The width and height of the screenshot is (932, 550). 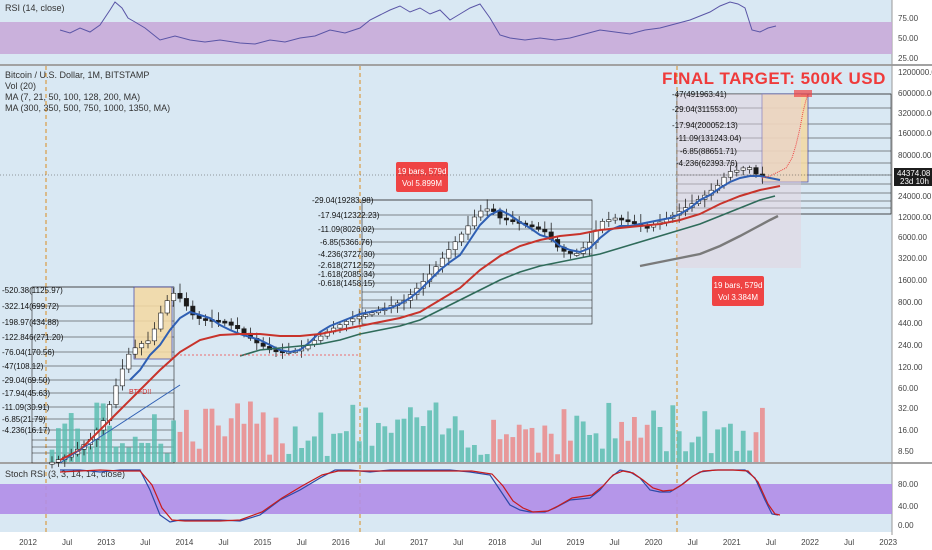 I want to click on time-tick-label: 2019, so click(x=576, y=542).